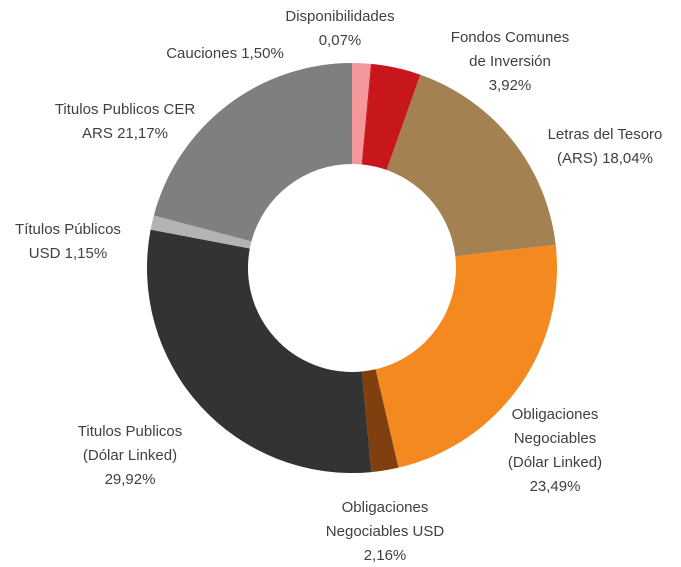  I want to click on slice-label: Obligaciones Negociables USD 2,16%, so click(385, 531).